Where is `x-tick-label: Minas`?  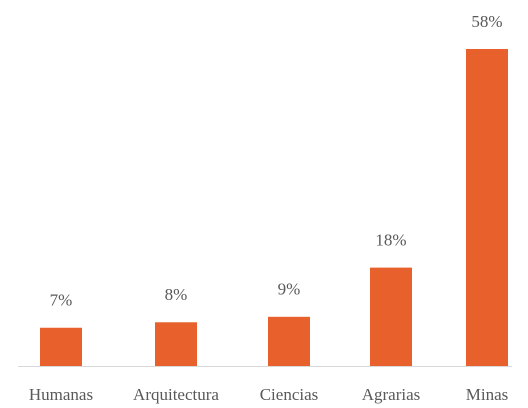 x-tick-label: Minas is located at coordinates (487, 394).